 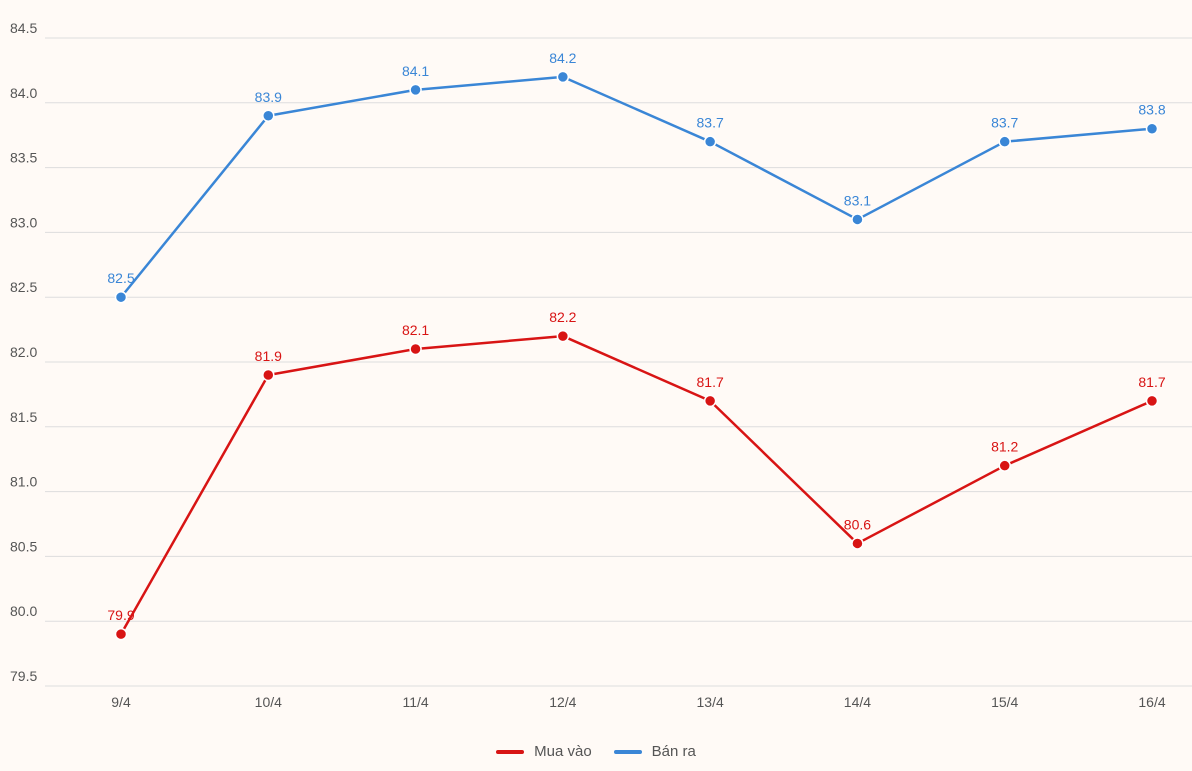 I want to click on data-label: 82.5, so click(x=120, y=278).